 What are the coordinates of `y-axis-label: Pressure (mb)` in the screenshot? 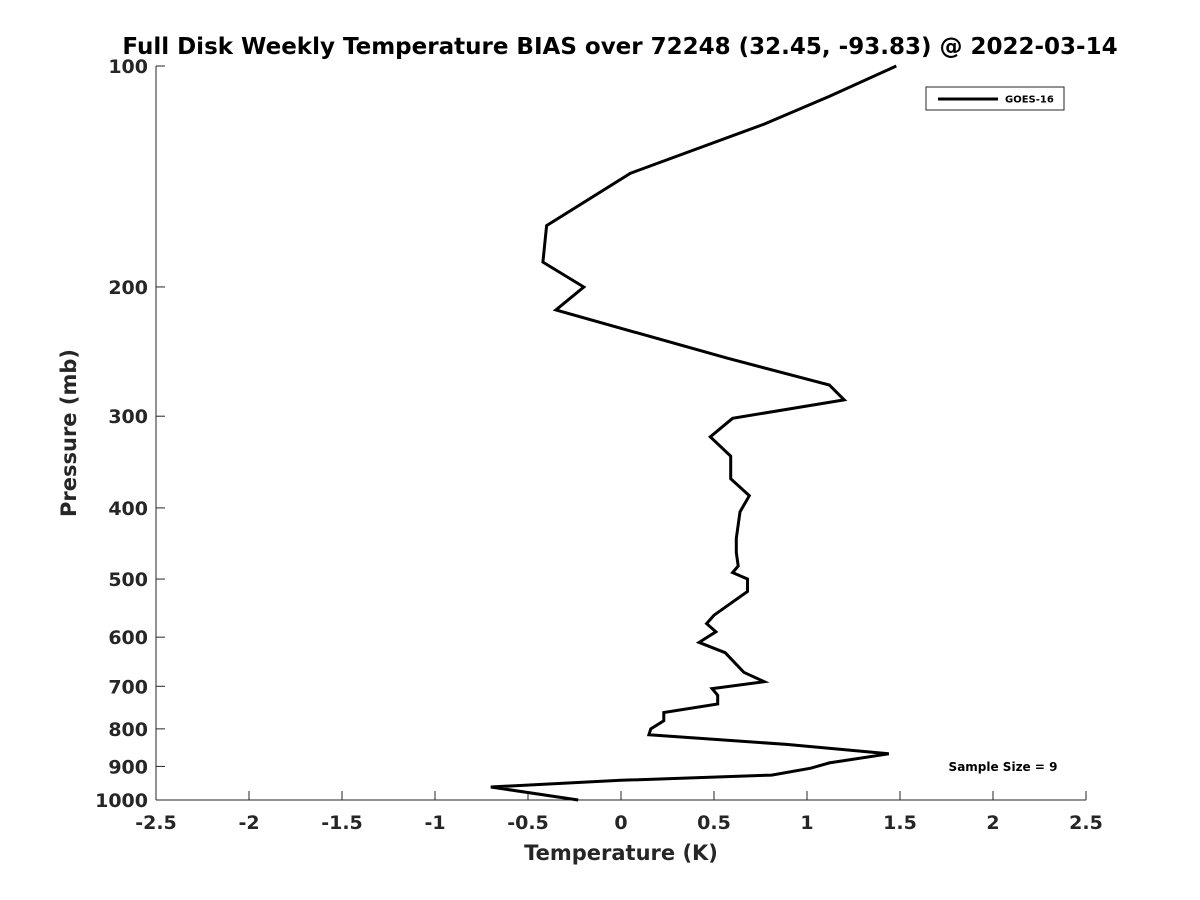 It's located at (69, 433).